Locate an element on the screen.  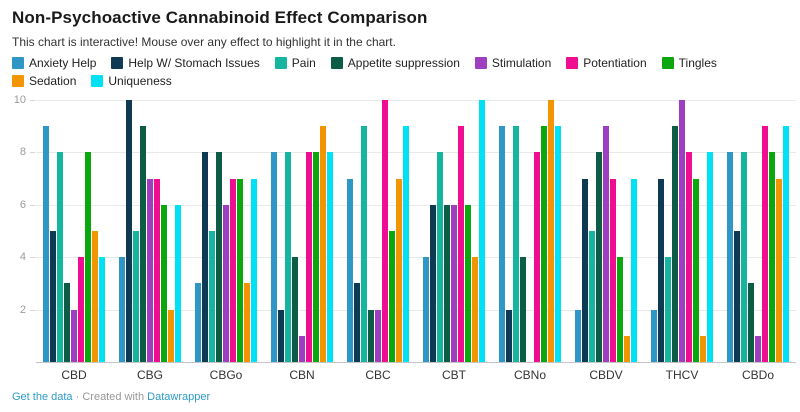
bar-cbdv-sedation is located at coordinates (627, 348).